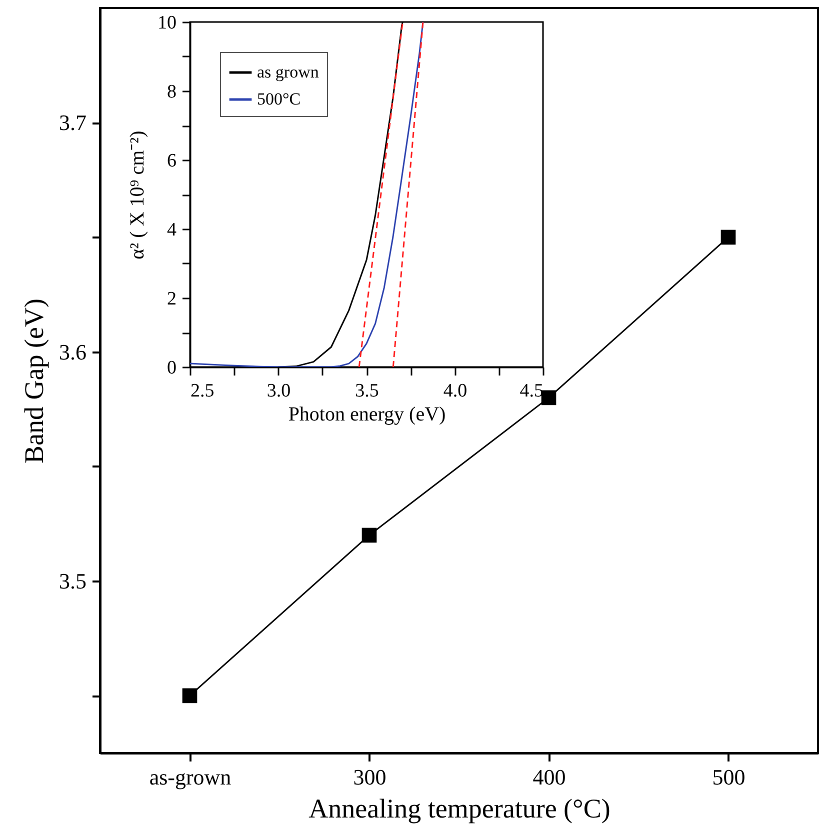  What do you see at coordinates (72, 351) in the screenshot?
I see `y-tick-label: 3.6` at bounding box center [72, 351].